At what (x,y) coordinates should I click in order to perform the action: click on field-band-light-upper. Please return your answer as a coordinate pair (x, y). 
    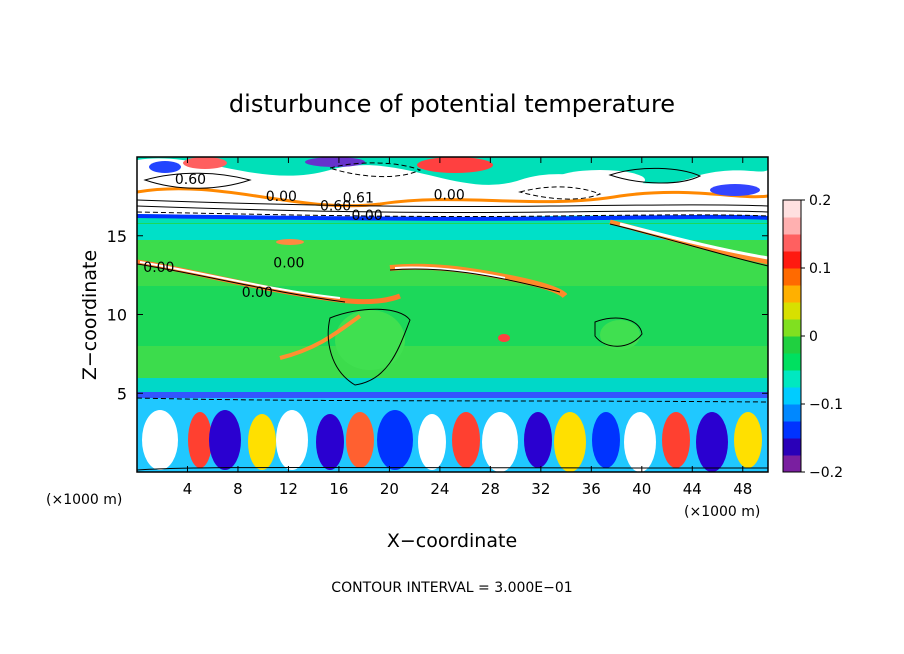
    Looking at the image, I should click on (452, 262).